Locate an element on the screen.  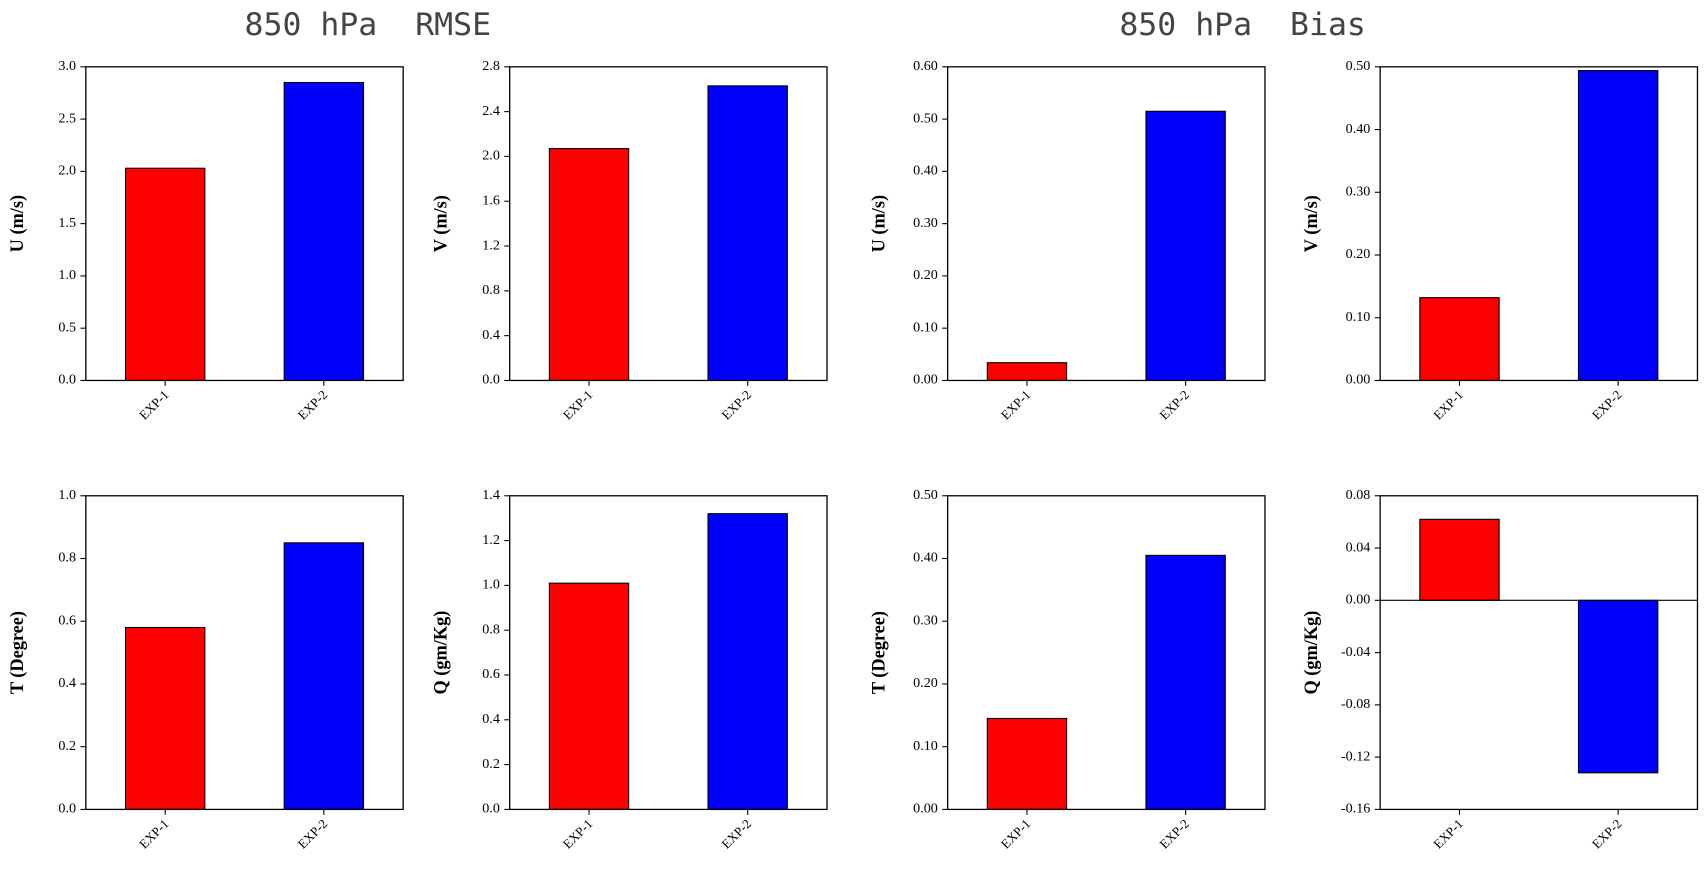
y-tick-label: 2.4 is located at coordinates (491, 111).